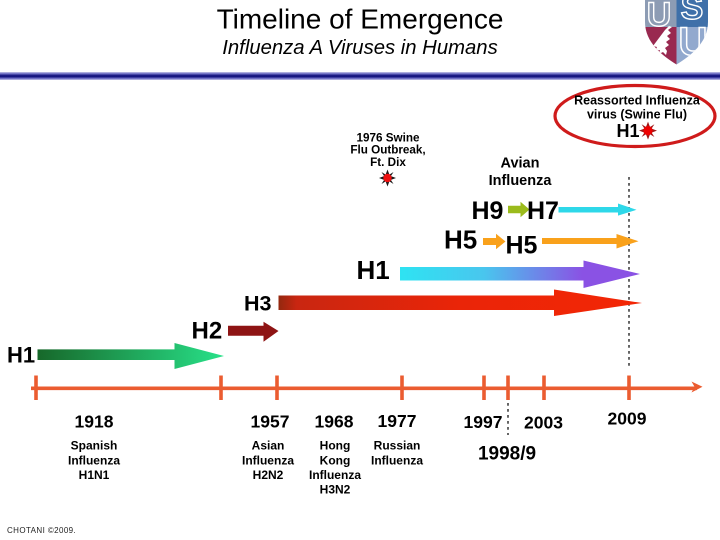 The height and width of the screenshot is (540, 720). Describe the element at coordinates (268, 475) in the screenshot. I see `svg-text: H2N2` at that location.